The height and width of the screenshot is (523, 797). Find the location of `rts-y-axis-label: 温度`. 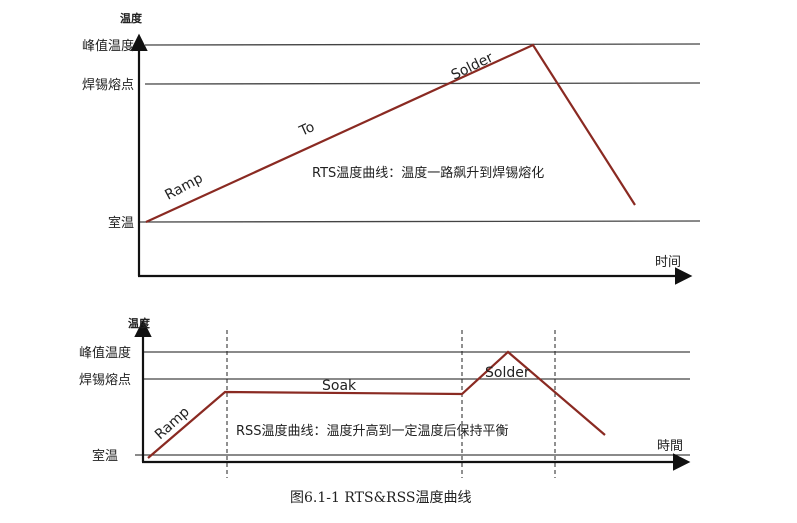

rts-y-axis-label: 温度 is located at coordinates (131, 18).